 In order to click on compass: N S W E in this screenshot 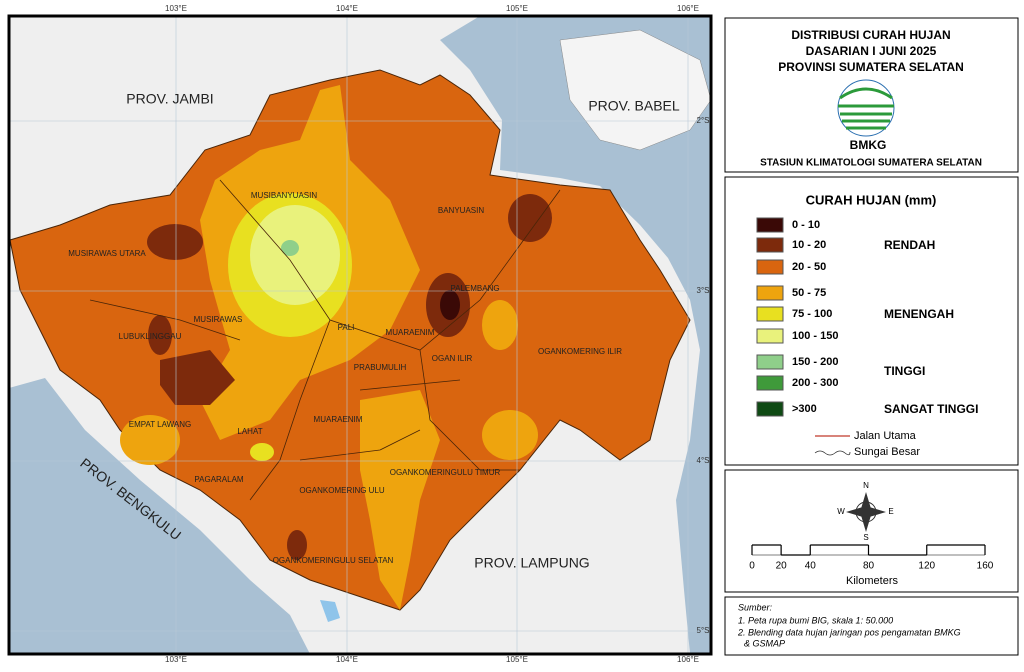, I will do `click(865, 511)`.